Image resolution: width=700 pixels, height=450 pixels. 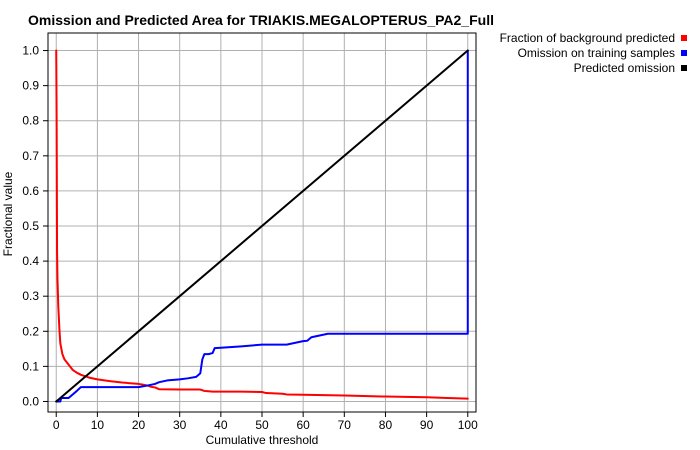 I want to click on x-axis: 0 10 20 30 40 50 60 70 80 90 100, so click(x=265, y=422).